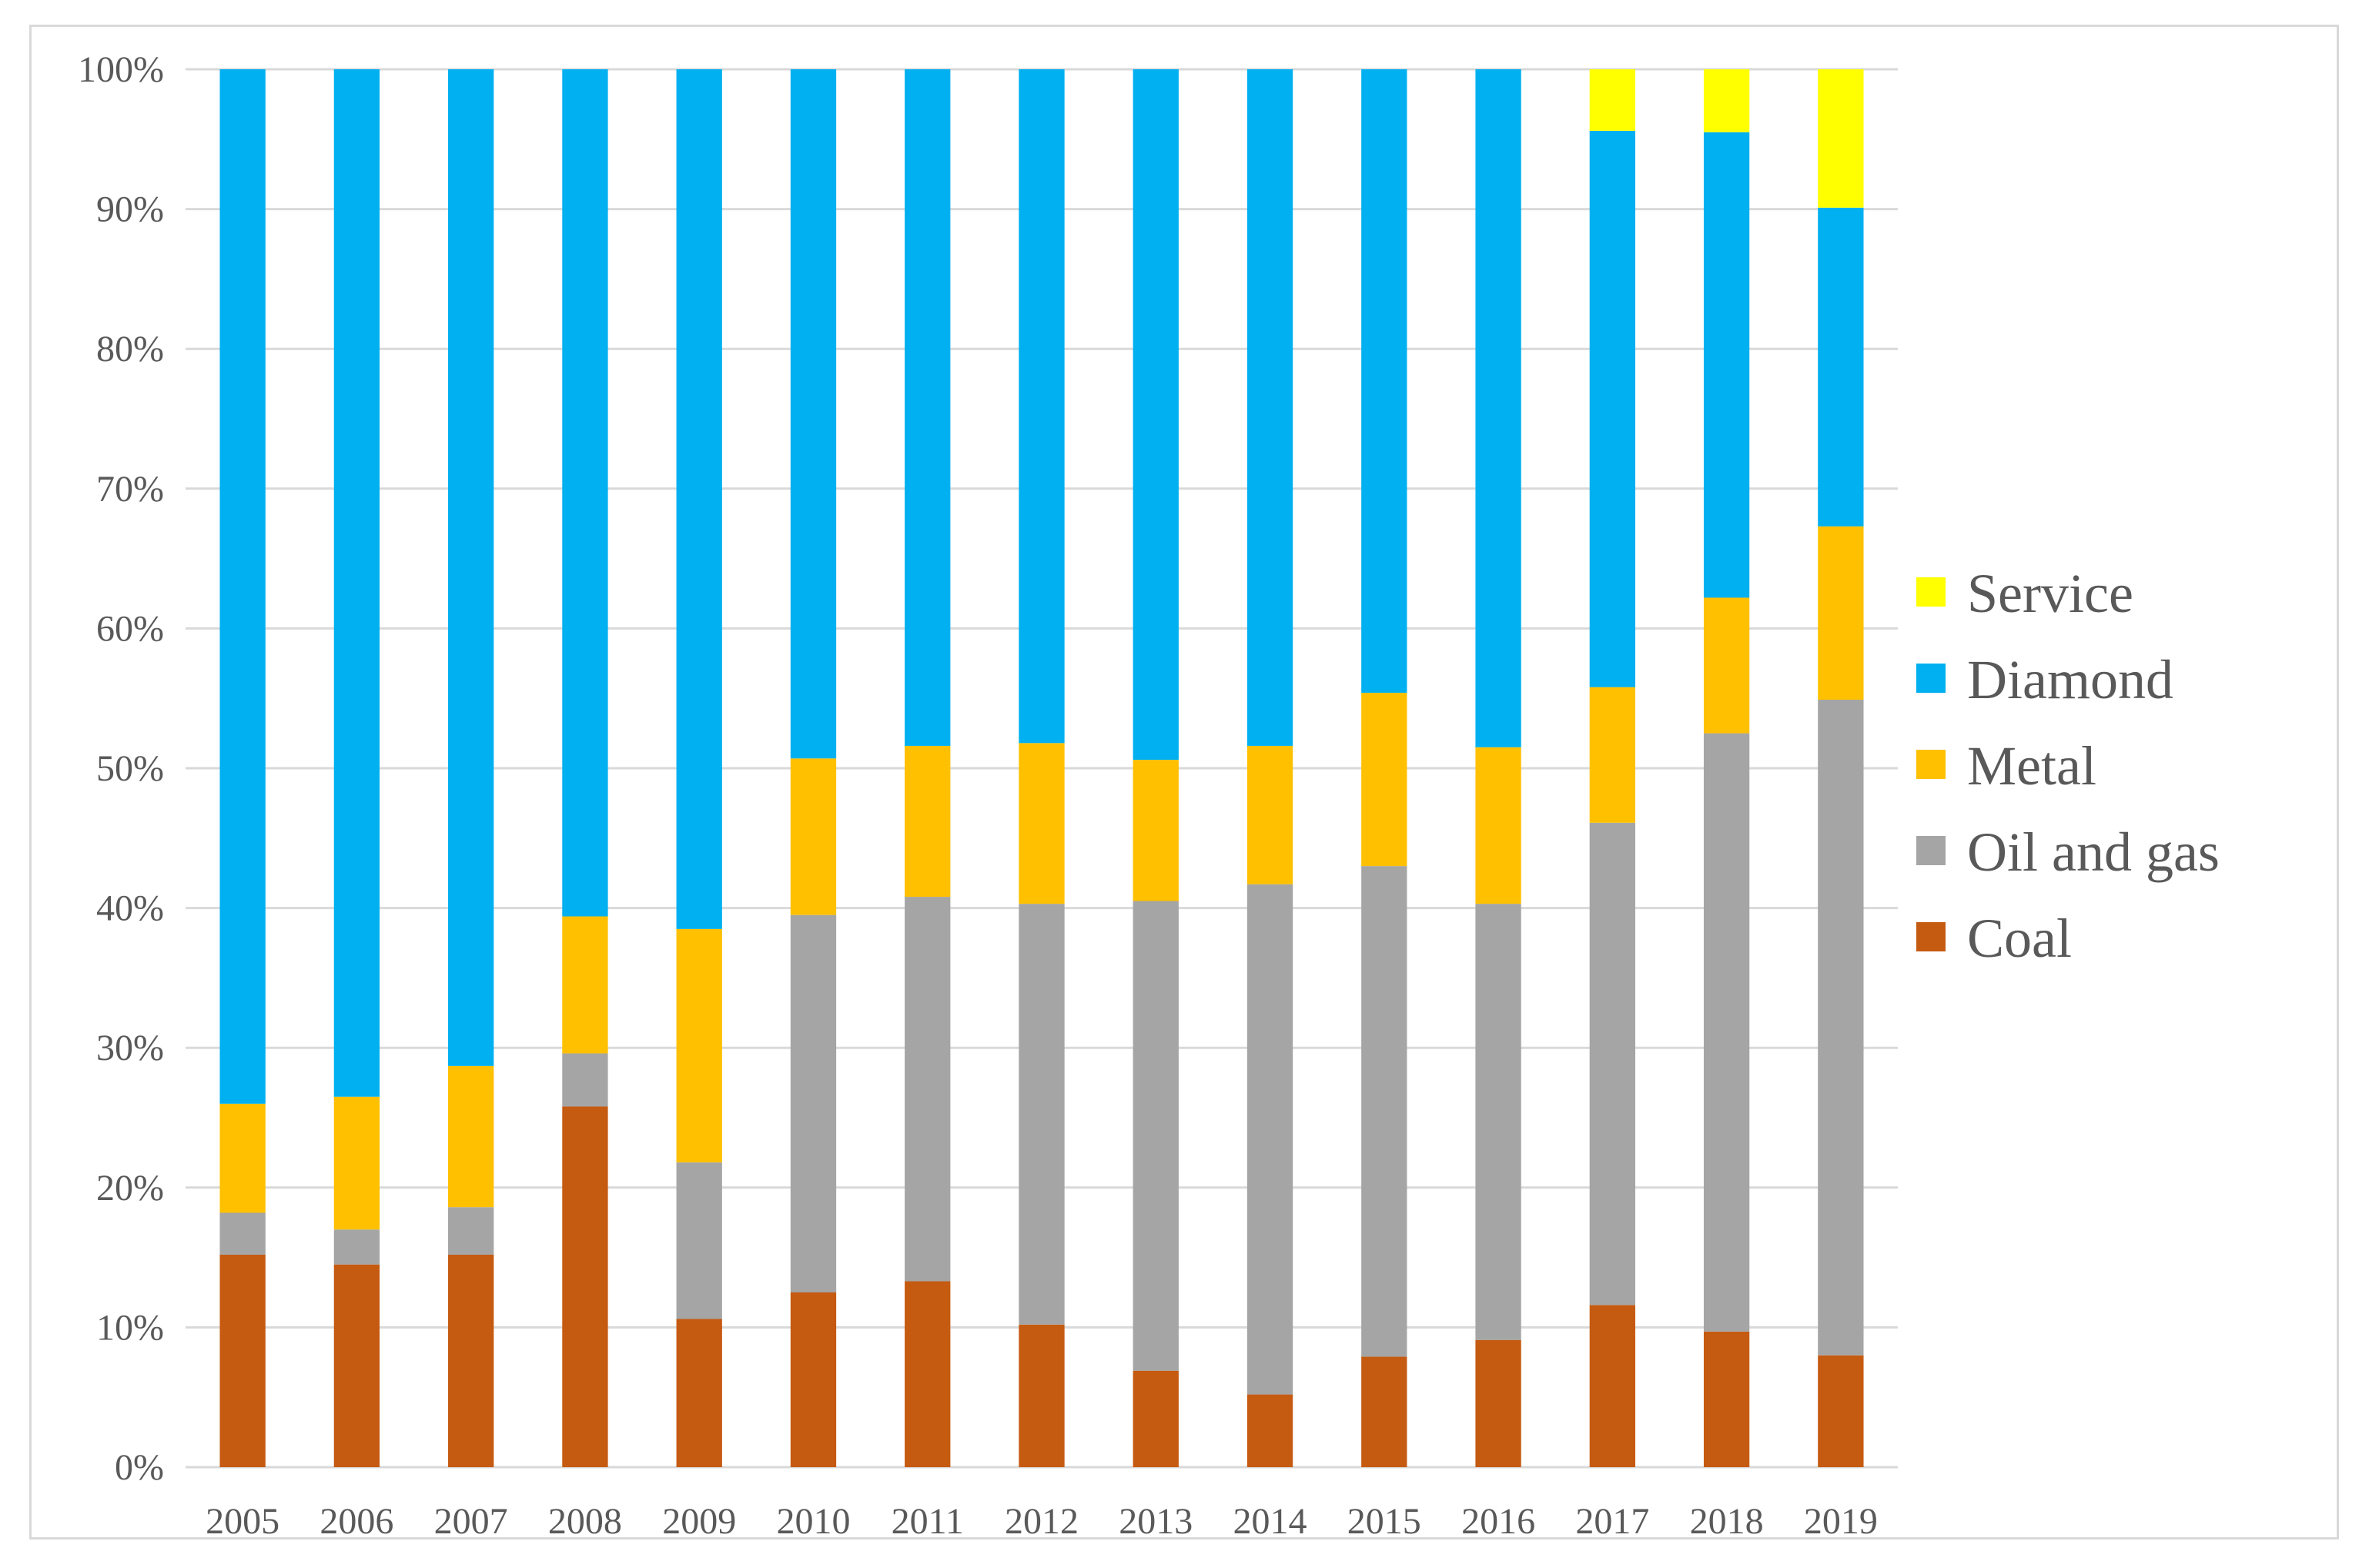  Describe the element at coordinates (121, 69) in the screenshot. I see `y-tick-label: 100%` at that location.